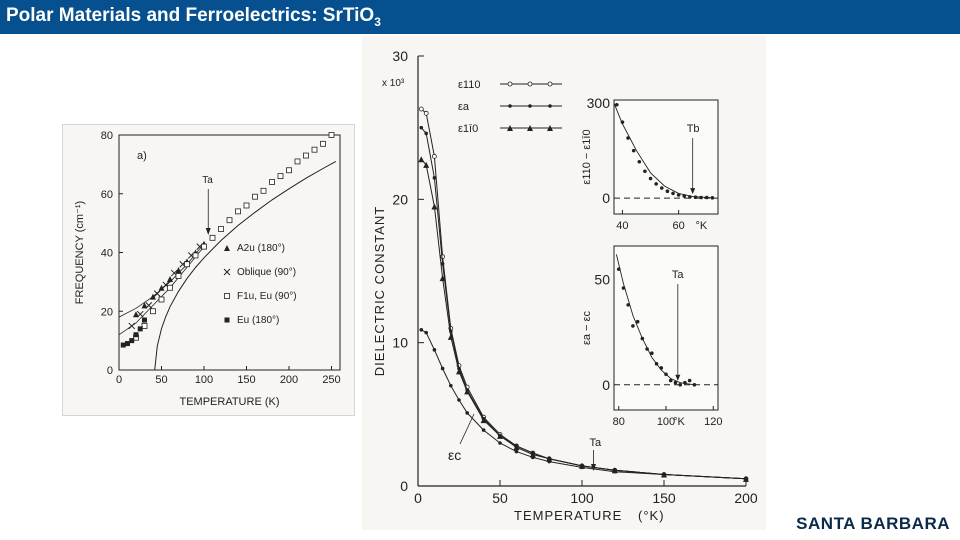 This screenshot has width=960, height=540. I want to click on series-line, so click(583, 404).